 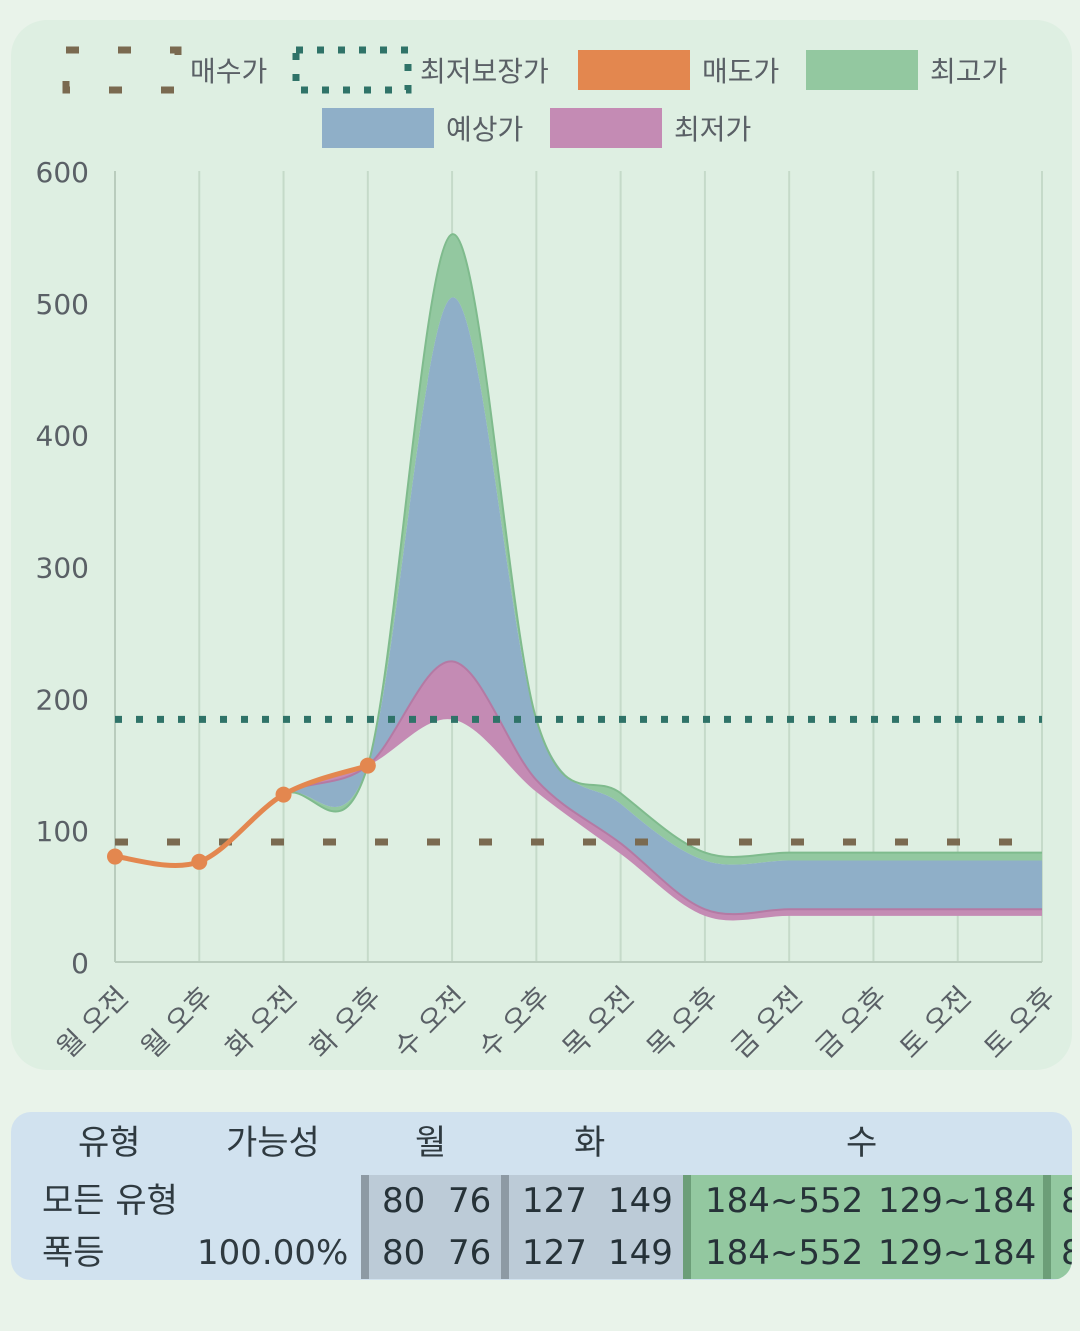 I want to click on x-tick-label: 화 오전, so click(x=261, y=1022).